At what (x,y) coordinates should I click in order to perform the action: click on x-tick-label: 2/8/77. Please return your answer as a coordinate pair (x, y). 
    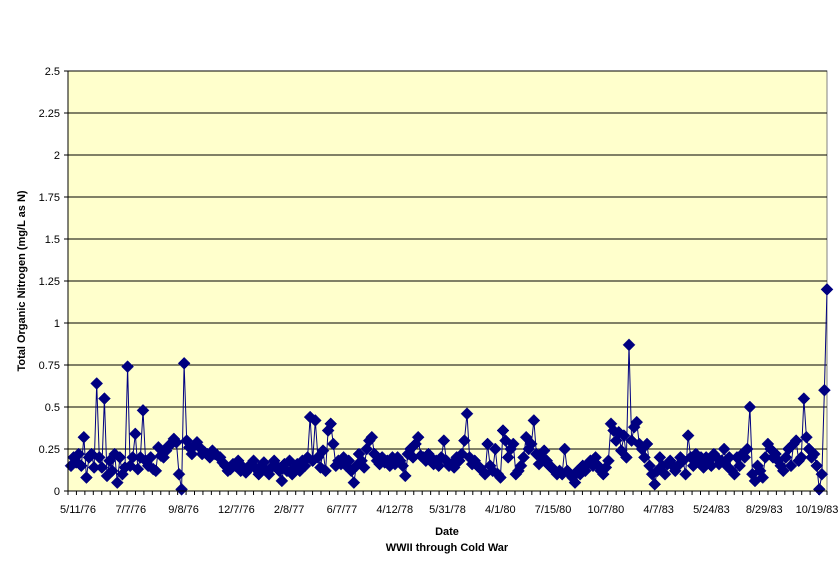
    Looking at the image, I should click on (289, 510).